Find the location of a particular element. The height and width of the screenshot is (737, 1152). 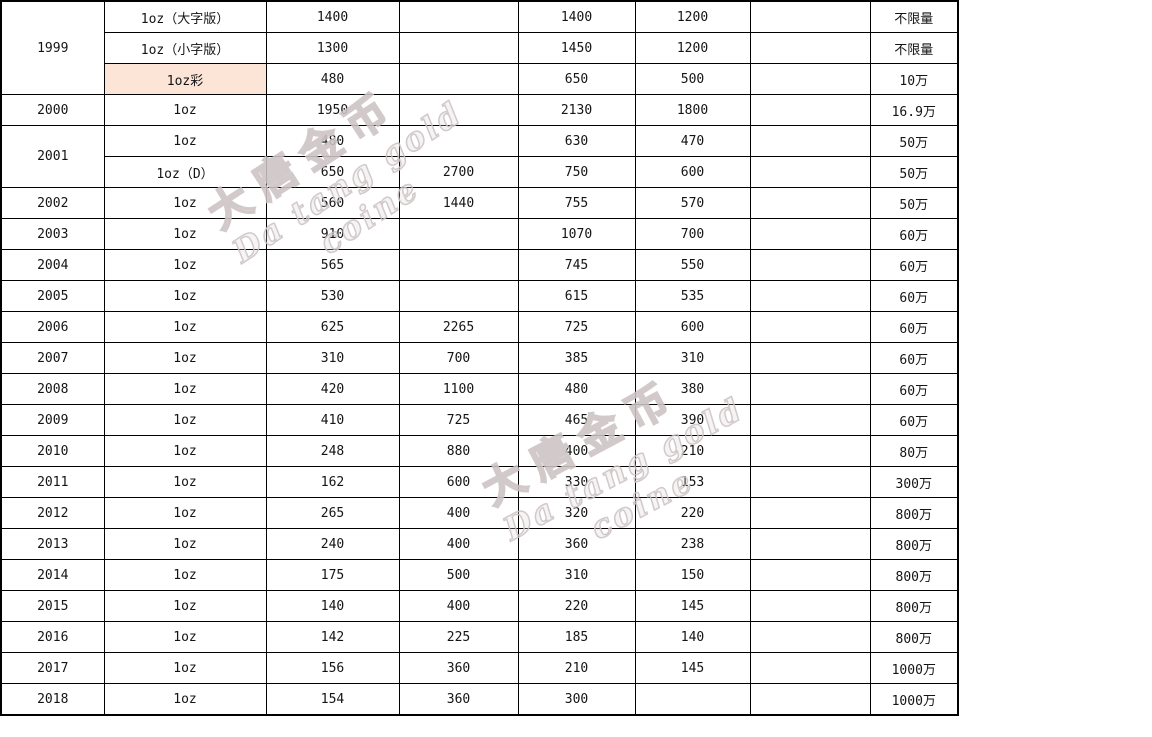

cell-value: 880 is located at coordinates (458, 451).